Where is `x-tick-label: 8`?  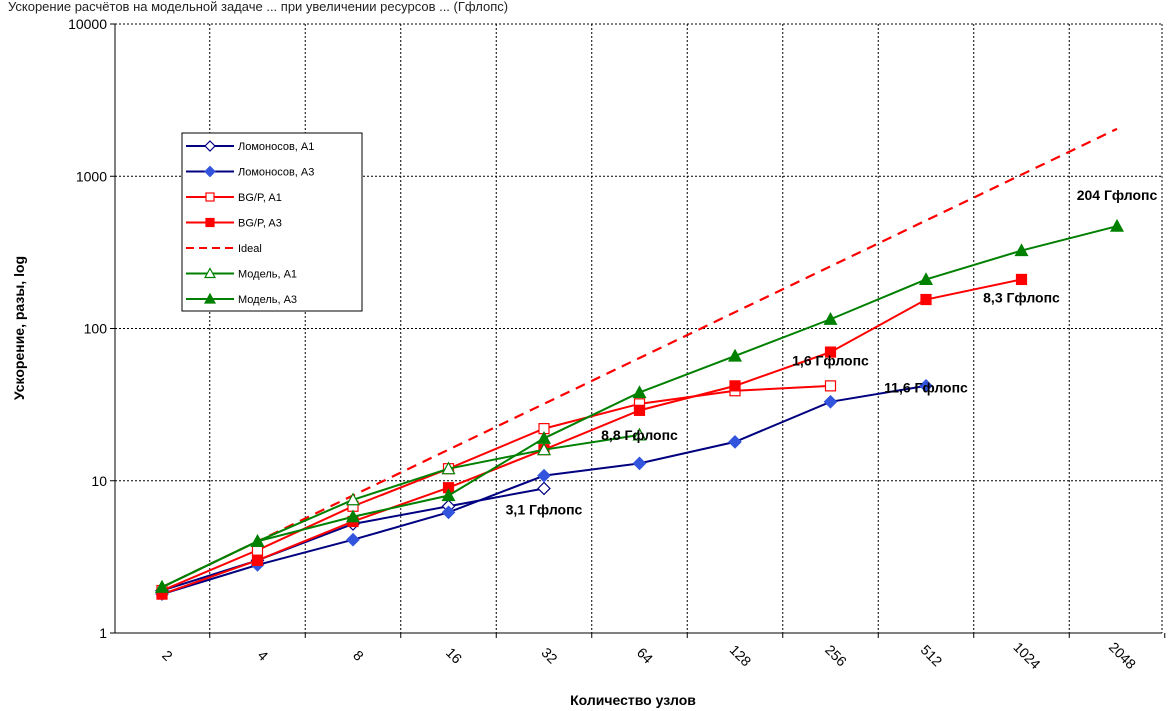 x-tick-label: 8 is located at coordinates (358, 655).